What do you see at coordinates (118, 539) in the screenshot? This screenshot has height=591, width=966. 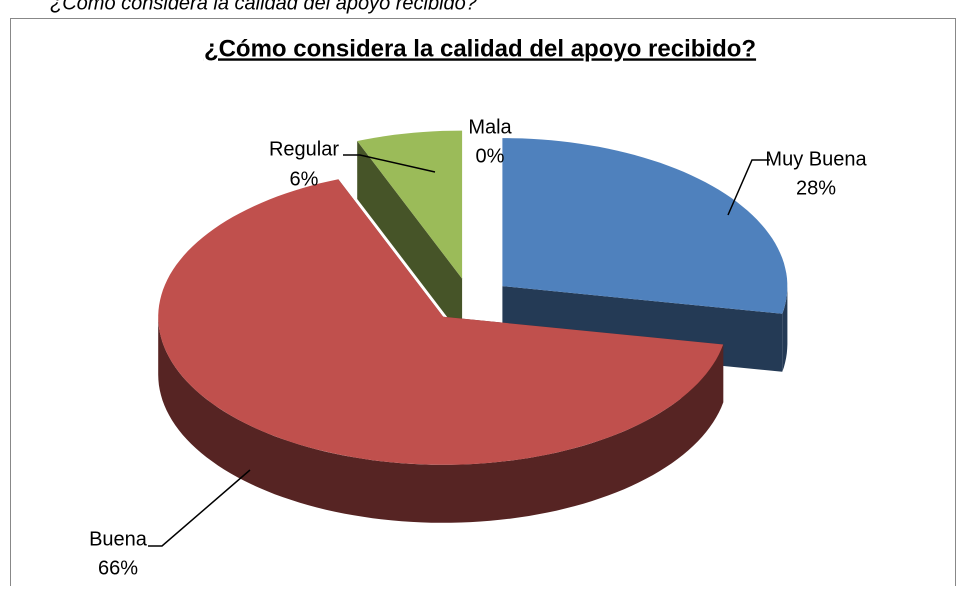 I see `slice-label: Buena` at bounding box center [118, 539].